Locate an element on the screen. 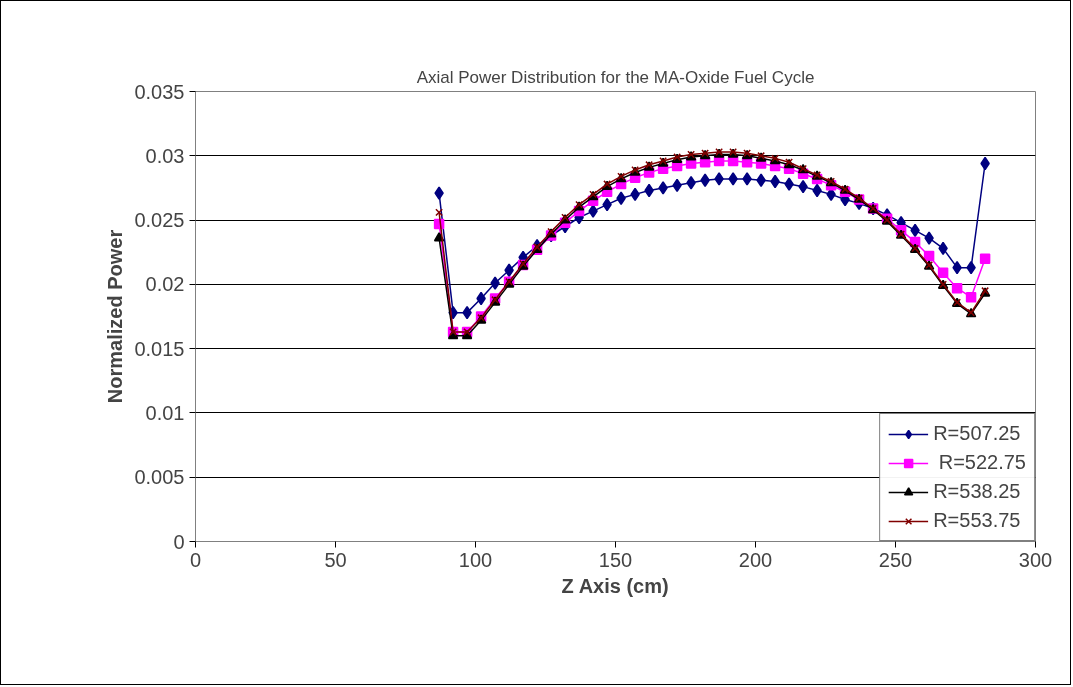  x-tick-label: 250 is located at coordinates (895, 559).